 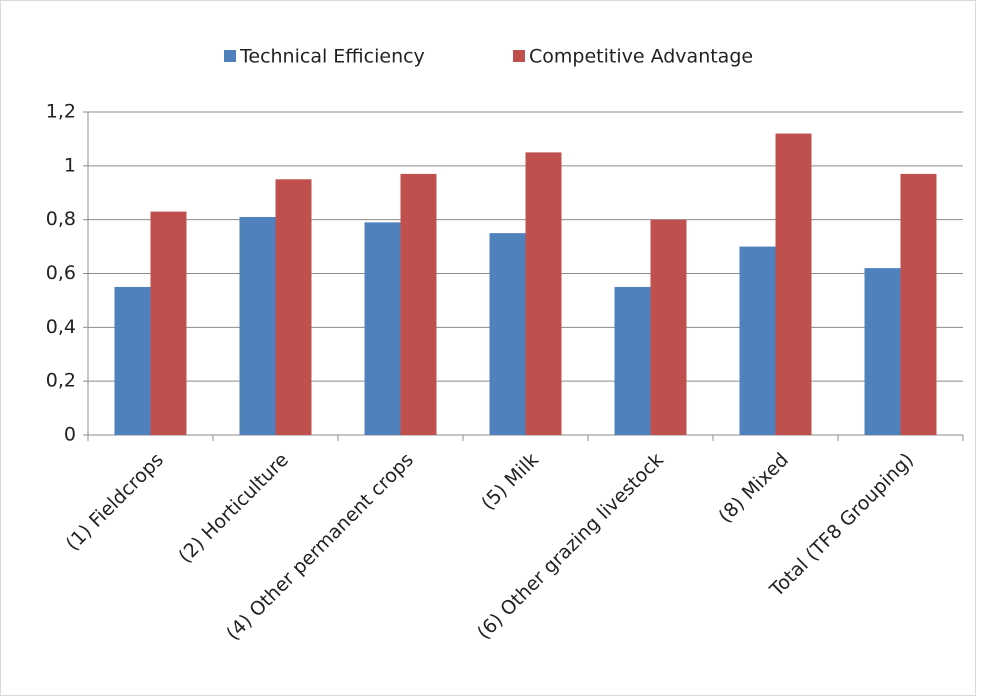 What do you see at coordinates (641, 57) in the screenshot?
I see `legend-label: Competitive Advantage` at bounding box center [641, 57].